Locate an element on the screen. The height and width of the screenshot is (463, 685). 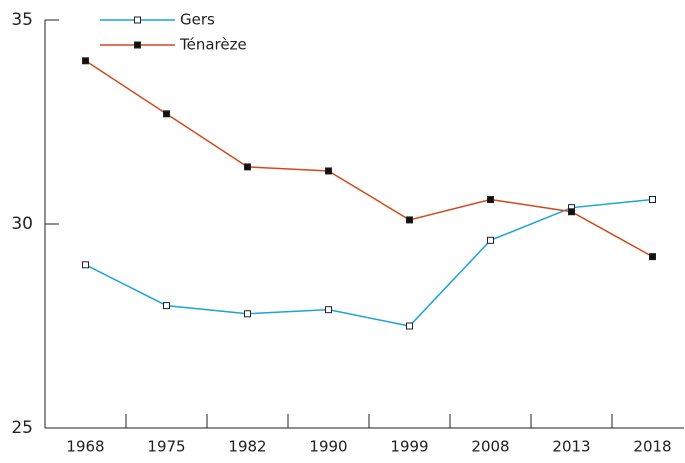
y-tick-label: 25 is located at coordinates (22, 428).